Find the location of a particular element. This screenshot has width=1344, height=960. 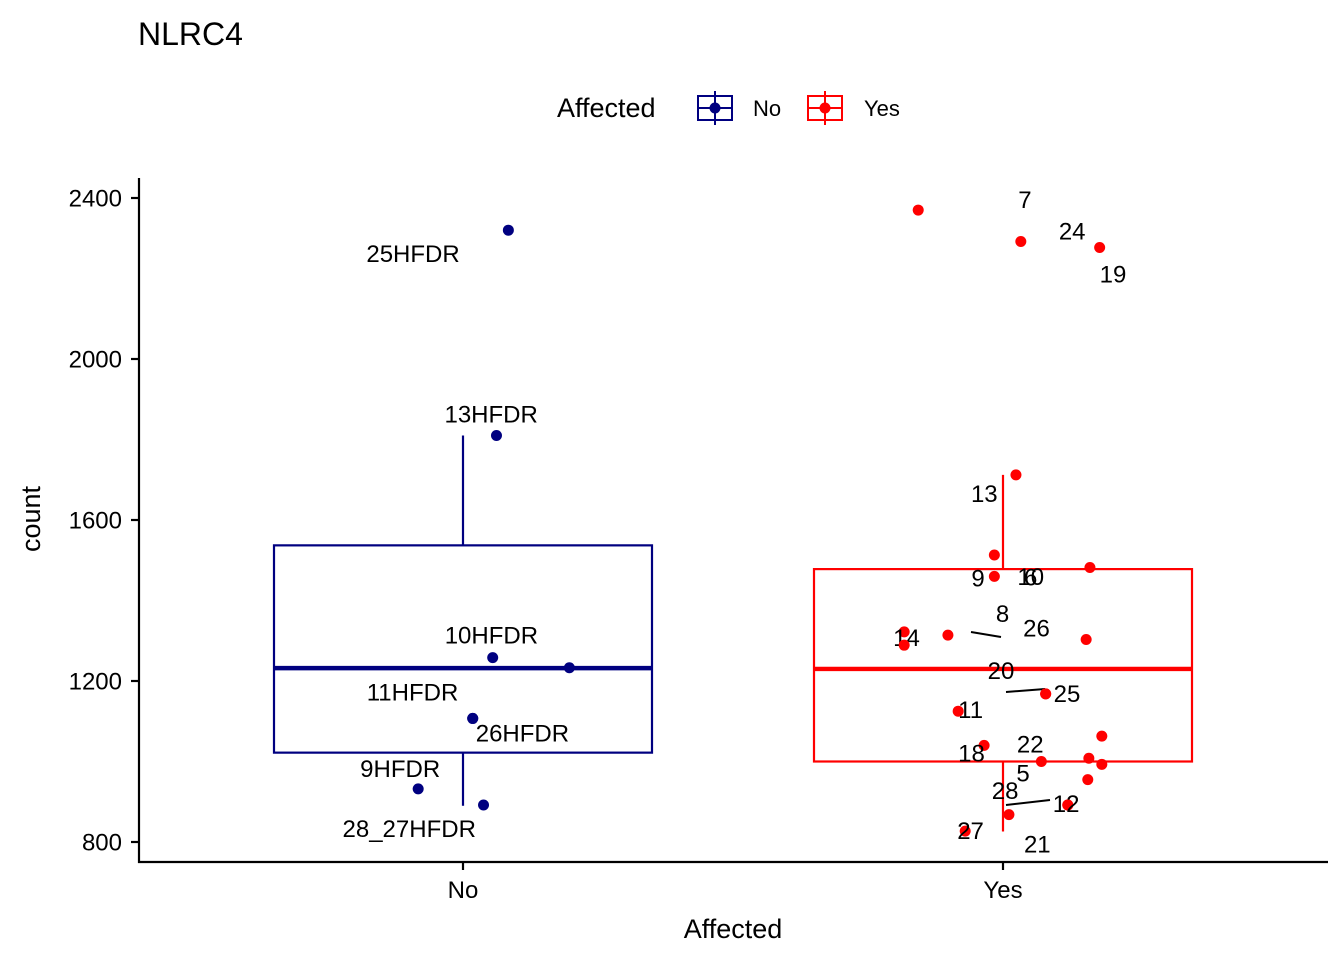

point-label: 13HFDR is located at coordinates (490, 414).